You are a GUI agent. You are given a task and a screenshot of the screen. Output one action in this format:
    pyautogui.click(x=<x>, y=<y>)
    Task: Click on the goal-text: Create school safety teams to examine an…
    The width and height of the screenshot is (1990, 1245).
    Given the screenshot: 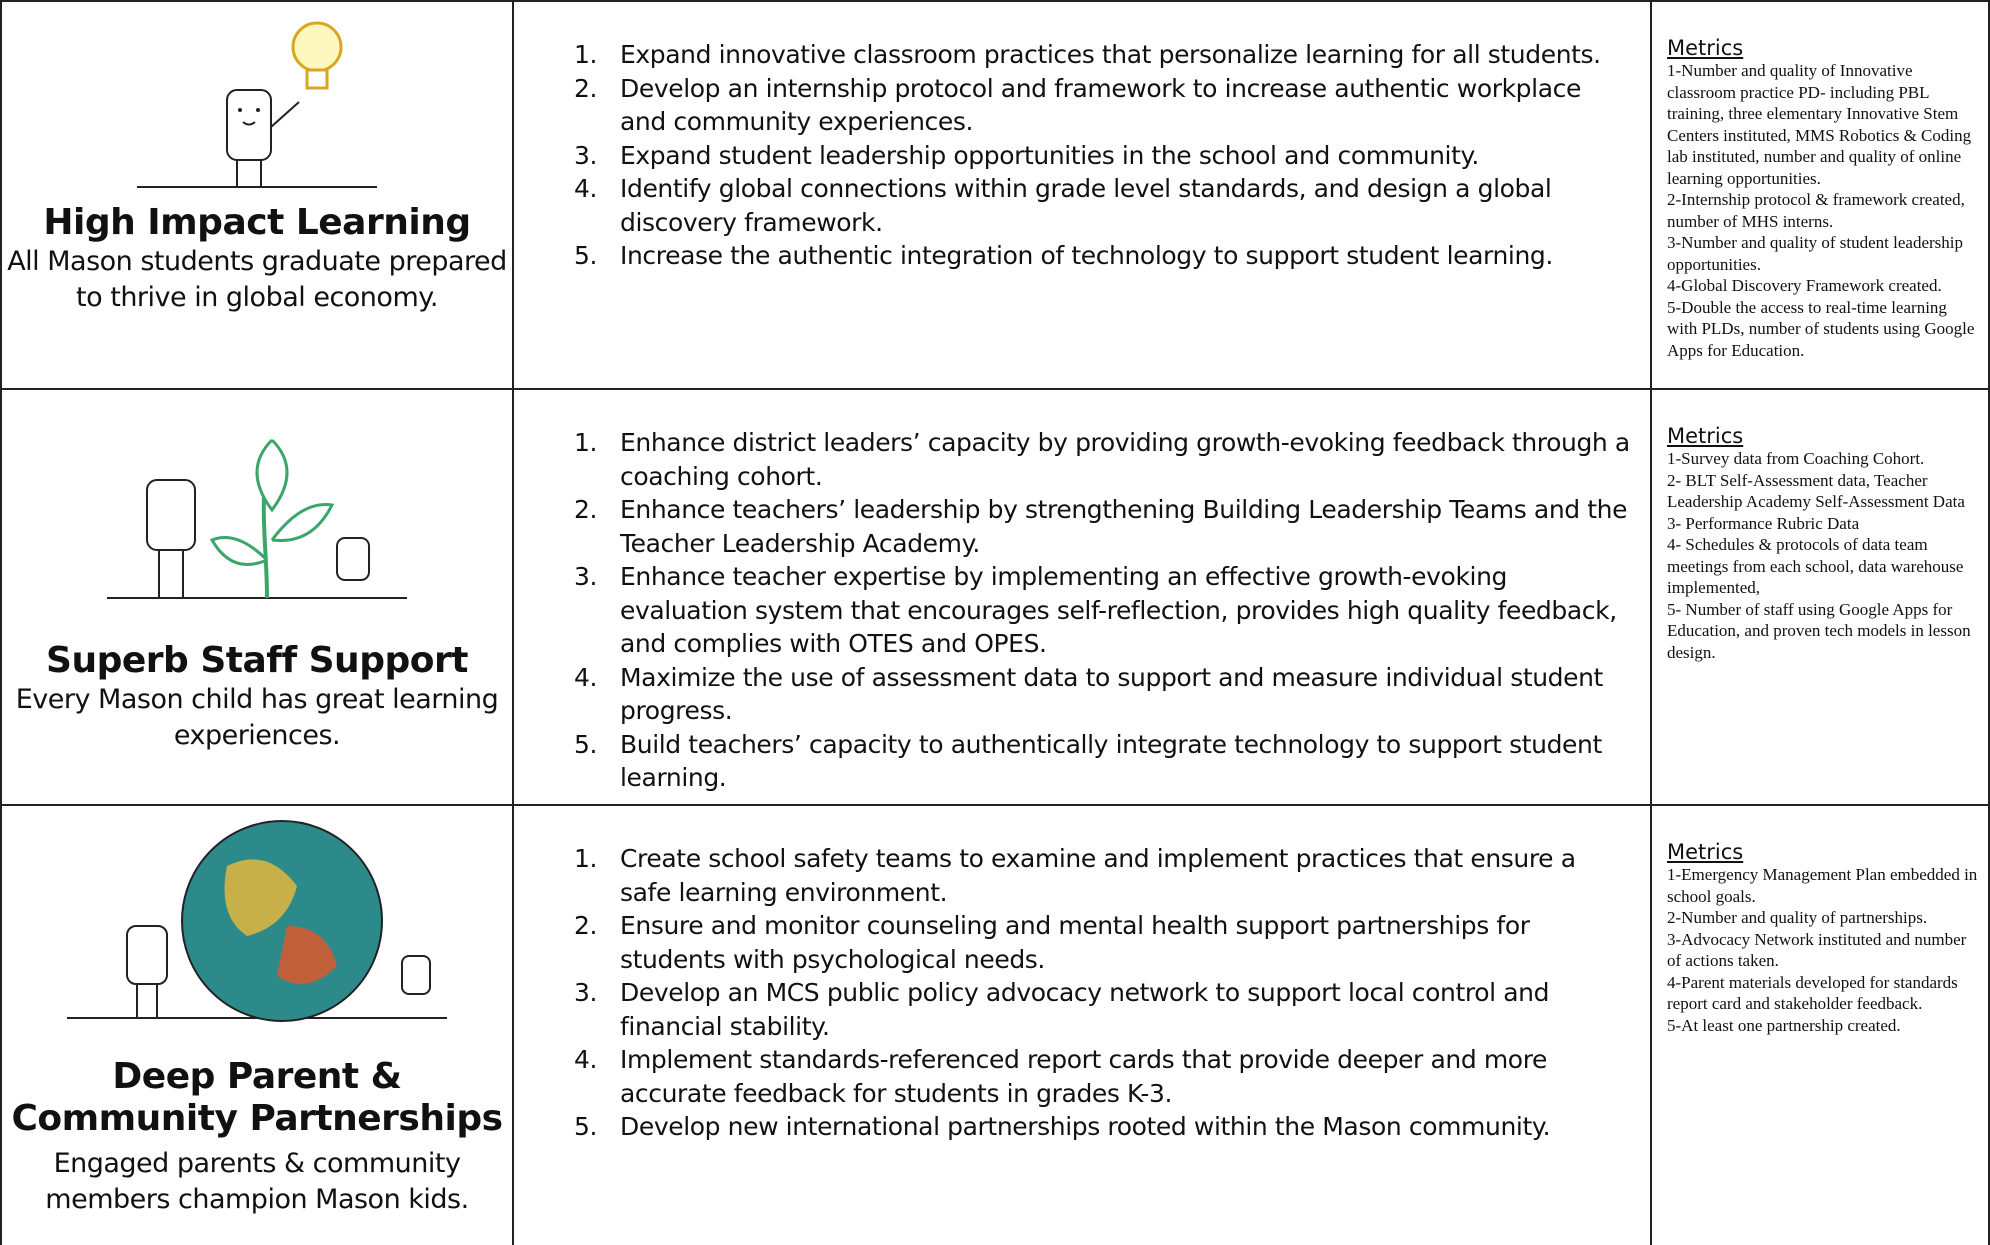 What is the action you would take?
    pyautogui.click(x=1098, y=875)
    